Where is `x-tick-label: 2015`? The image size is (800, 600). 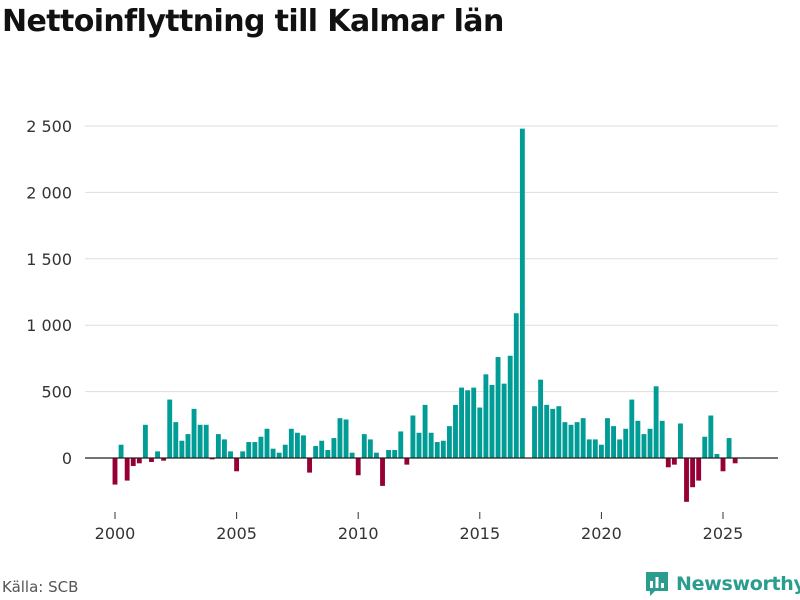 x-tick-label: 2015 is located at coordinates (479, 533).